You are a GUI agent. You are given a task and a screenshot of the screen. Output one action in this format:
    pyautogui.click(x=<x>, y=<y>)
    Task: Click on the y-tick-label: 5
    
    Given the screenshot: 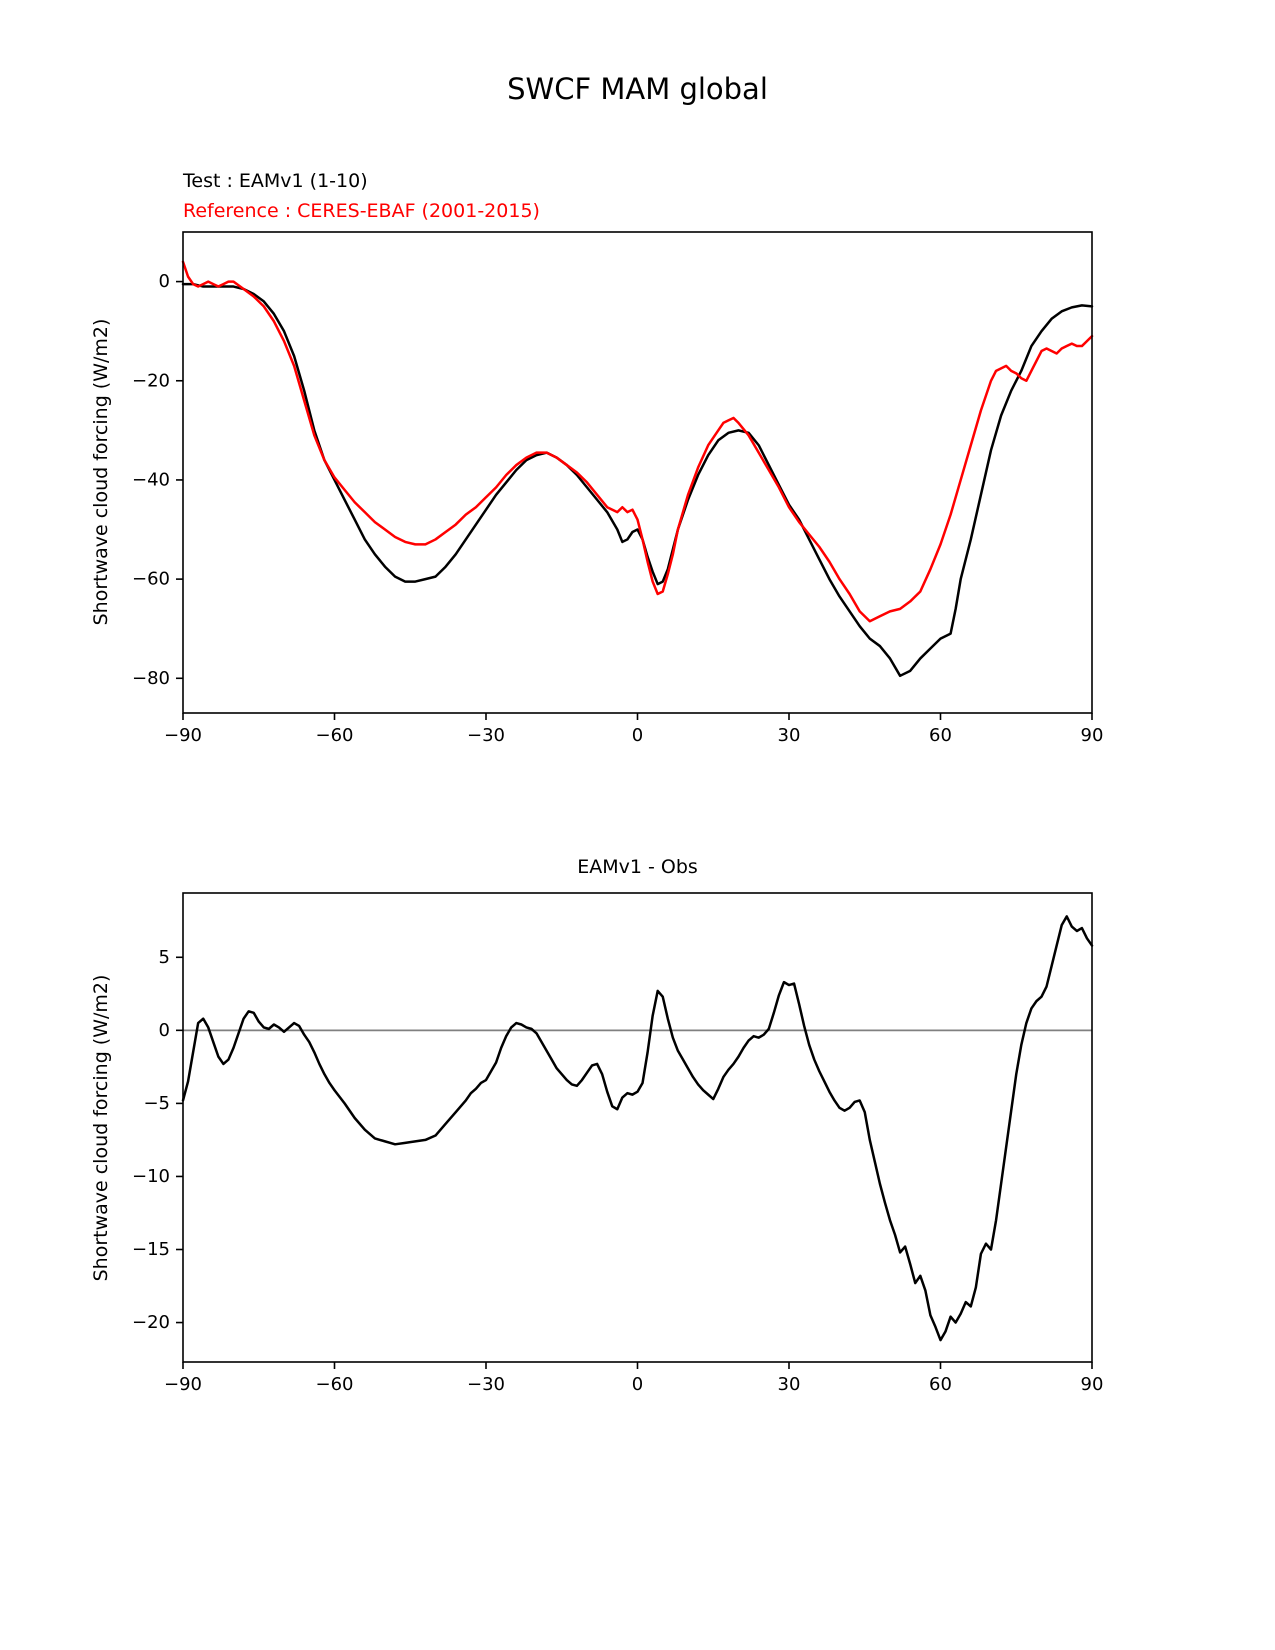 What is the action you would take?
    pyautogui.click(x=164, y=957)
    